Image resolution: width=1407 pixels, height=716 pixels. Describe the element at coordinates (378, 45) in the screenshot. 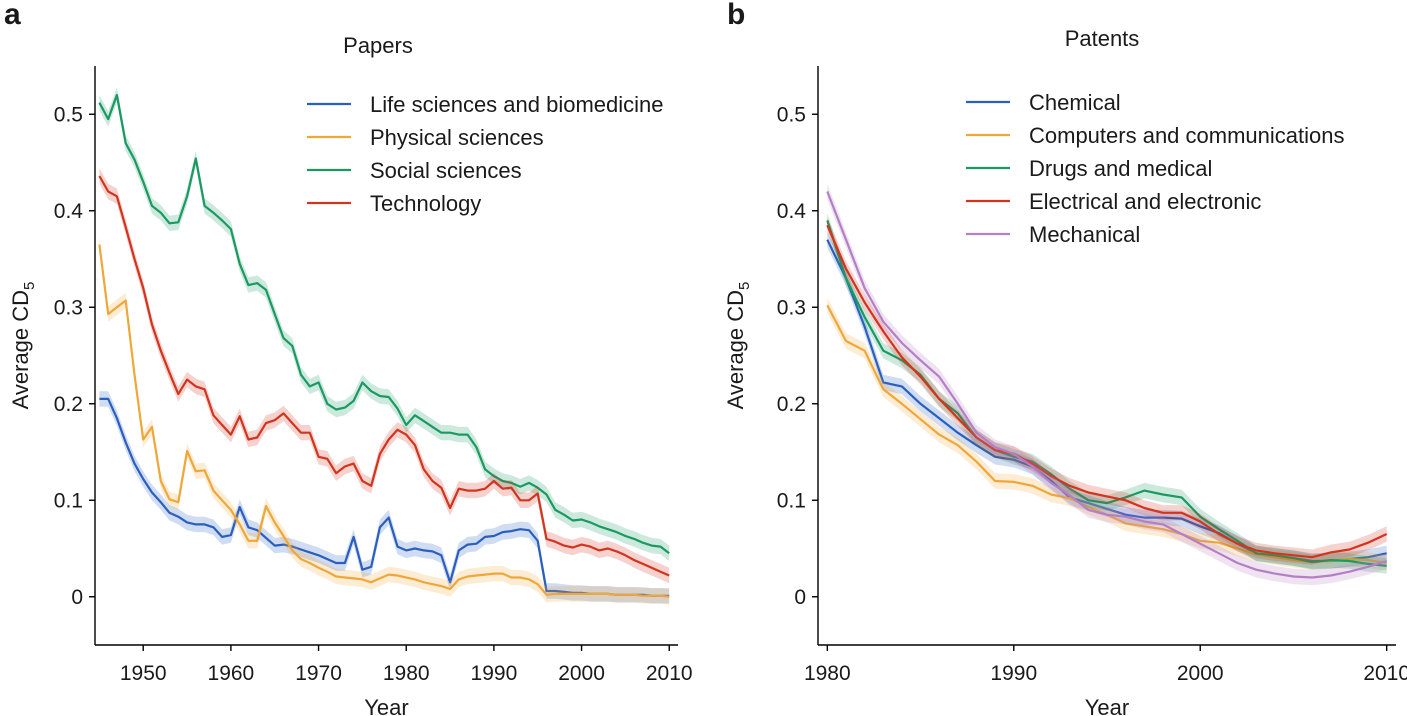

I see `chart-title: Papers` at that location.